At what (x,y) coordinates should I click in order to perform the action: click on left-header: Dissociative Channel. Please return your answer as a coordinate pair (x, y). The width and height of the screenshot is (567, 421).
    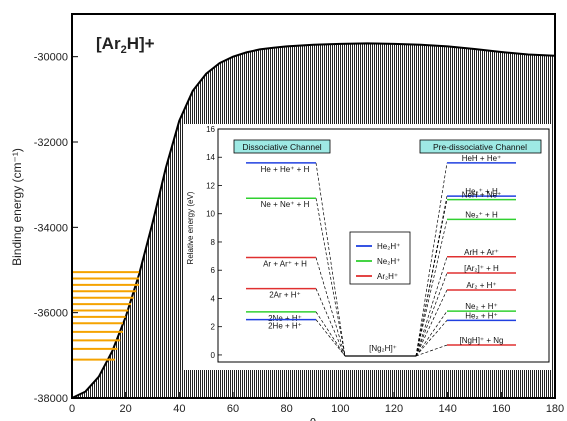
    Looking at the image, I should click on (281, 147).